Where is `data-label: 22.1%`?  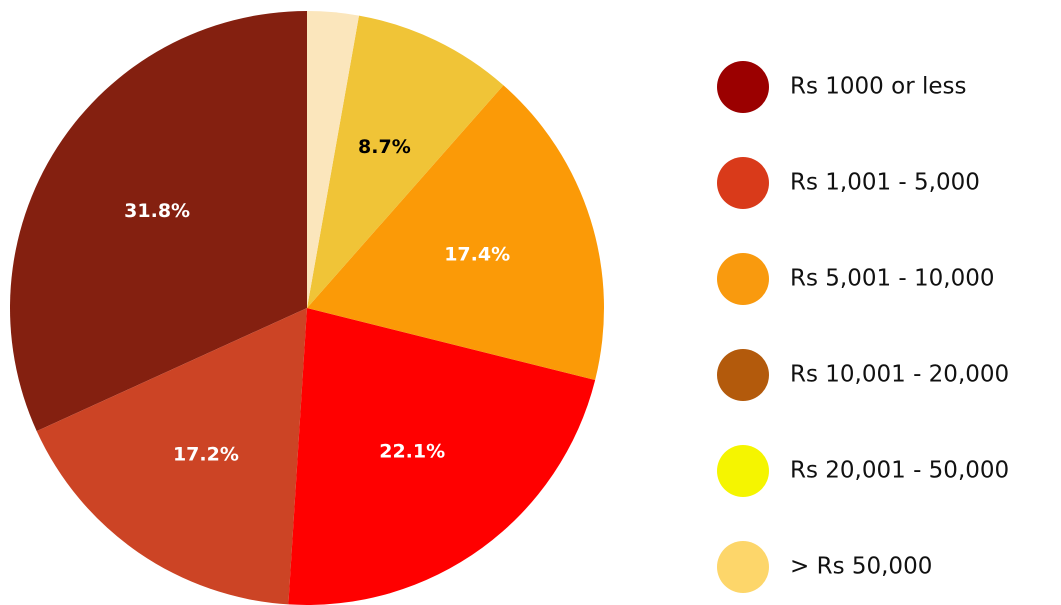
data-label: 22.1% is located at coordinates (412, 451).